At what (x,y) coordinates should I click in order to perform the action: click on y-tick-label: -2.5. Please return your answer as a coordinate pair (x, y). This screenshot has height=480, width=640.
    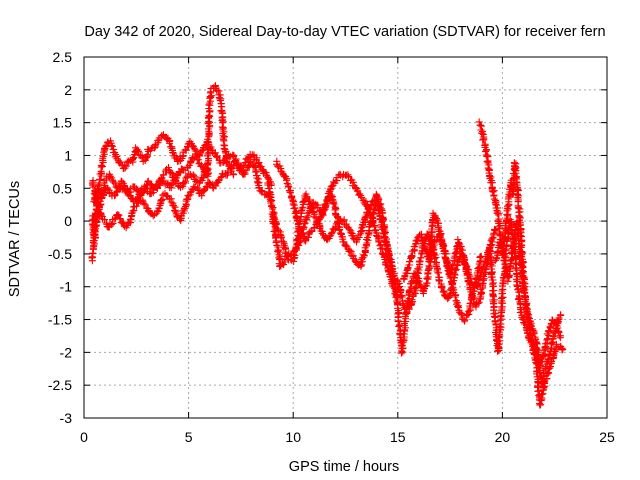
    Looking at the image, I should click on (60, 385).